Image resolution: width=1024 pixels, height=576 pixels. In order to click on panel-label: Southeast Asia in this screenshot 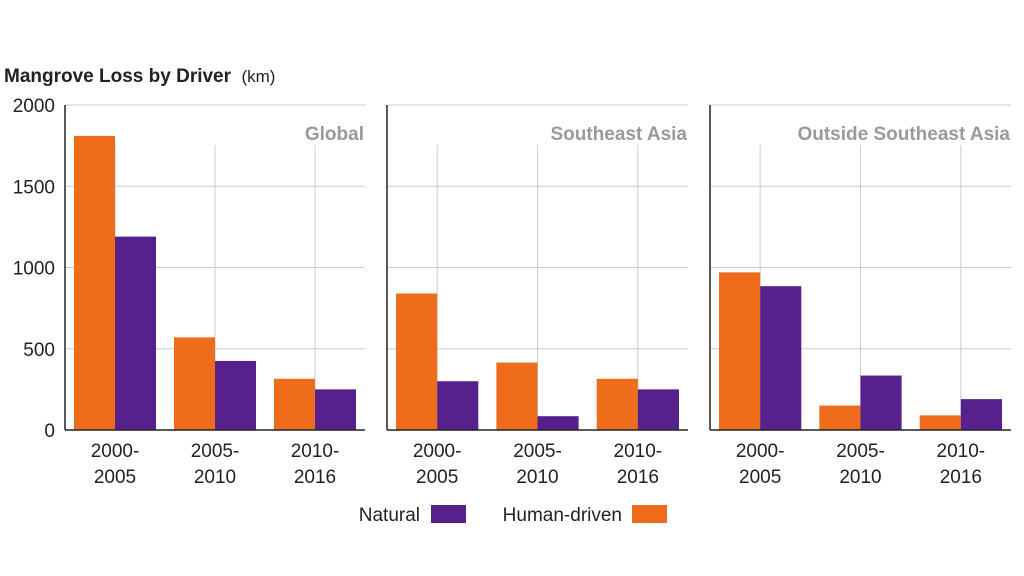, I will do `click(618, 134)`.